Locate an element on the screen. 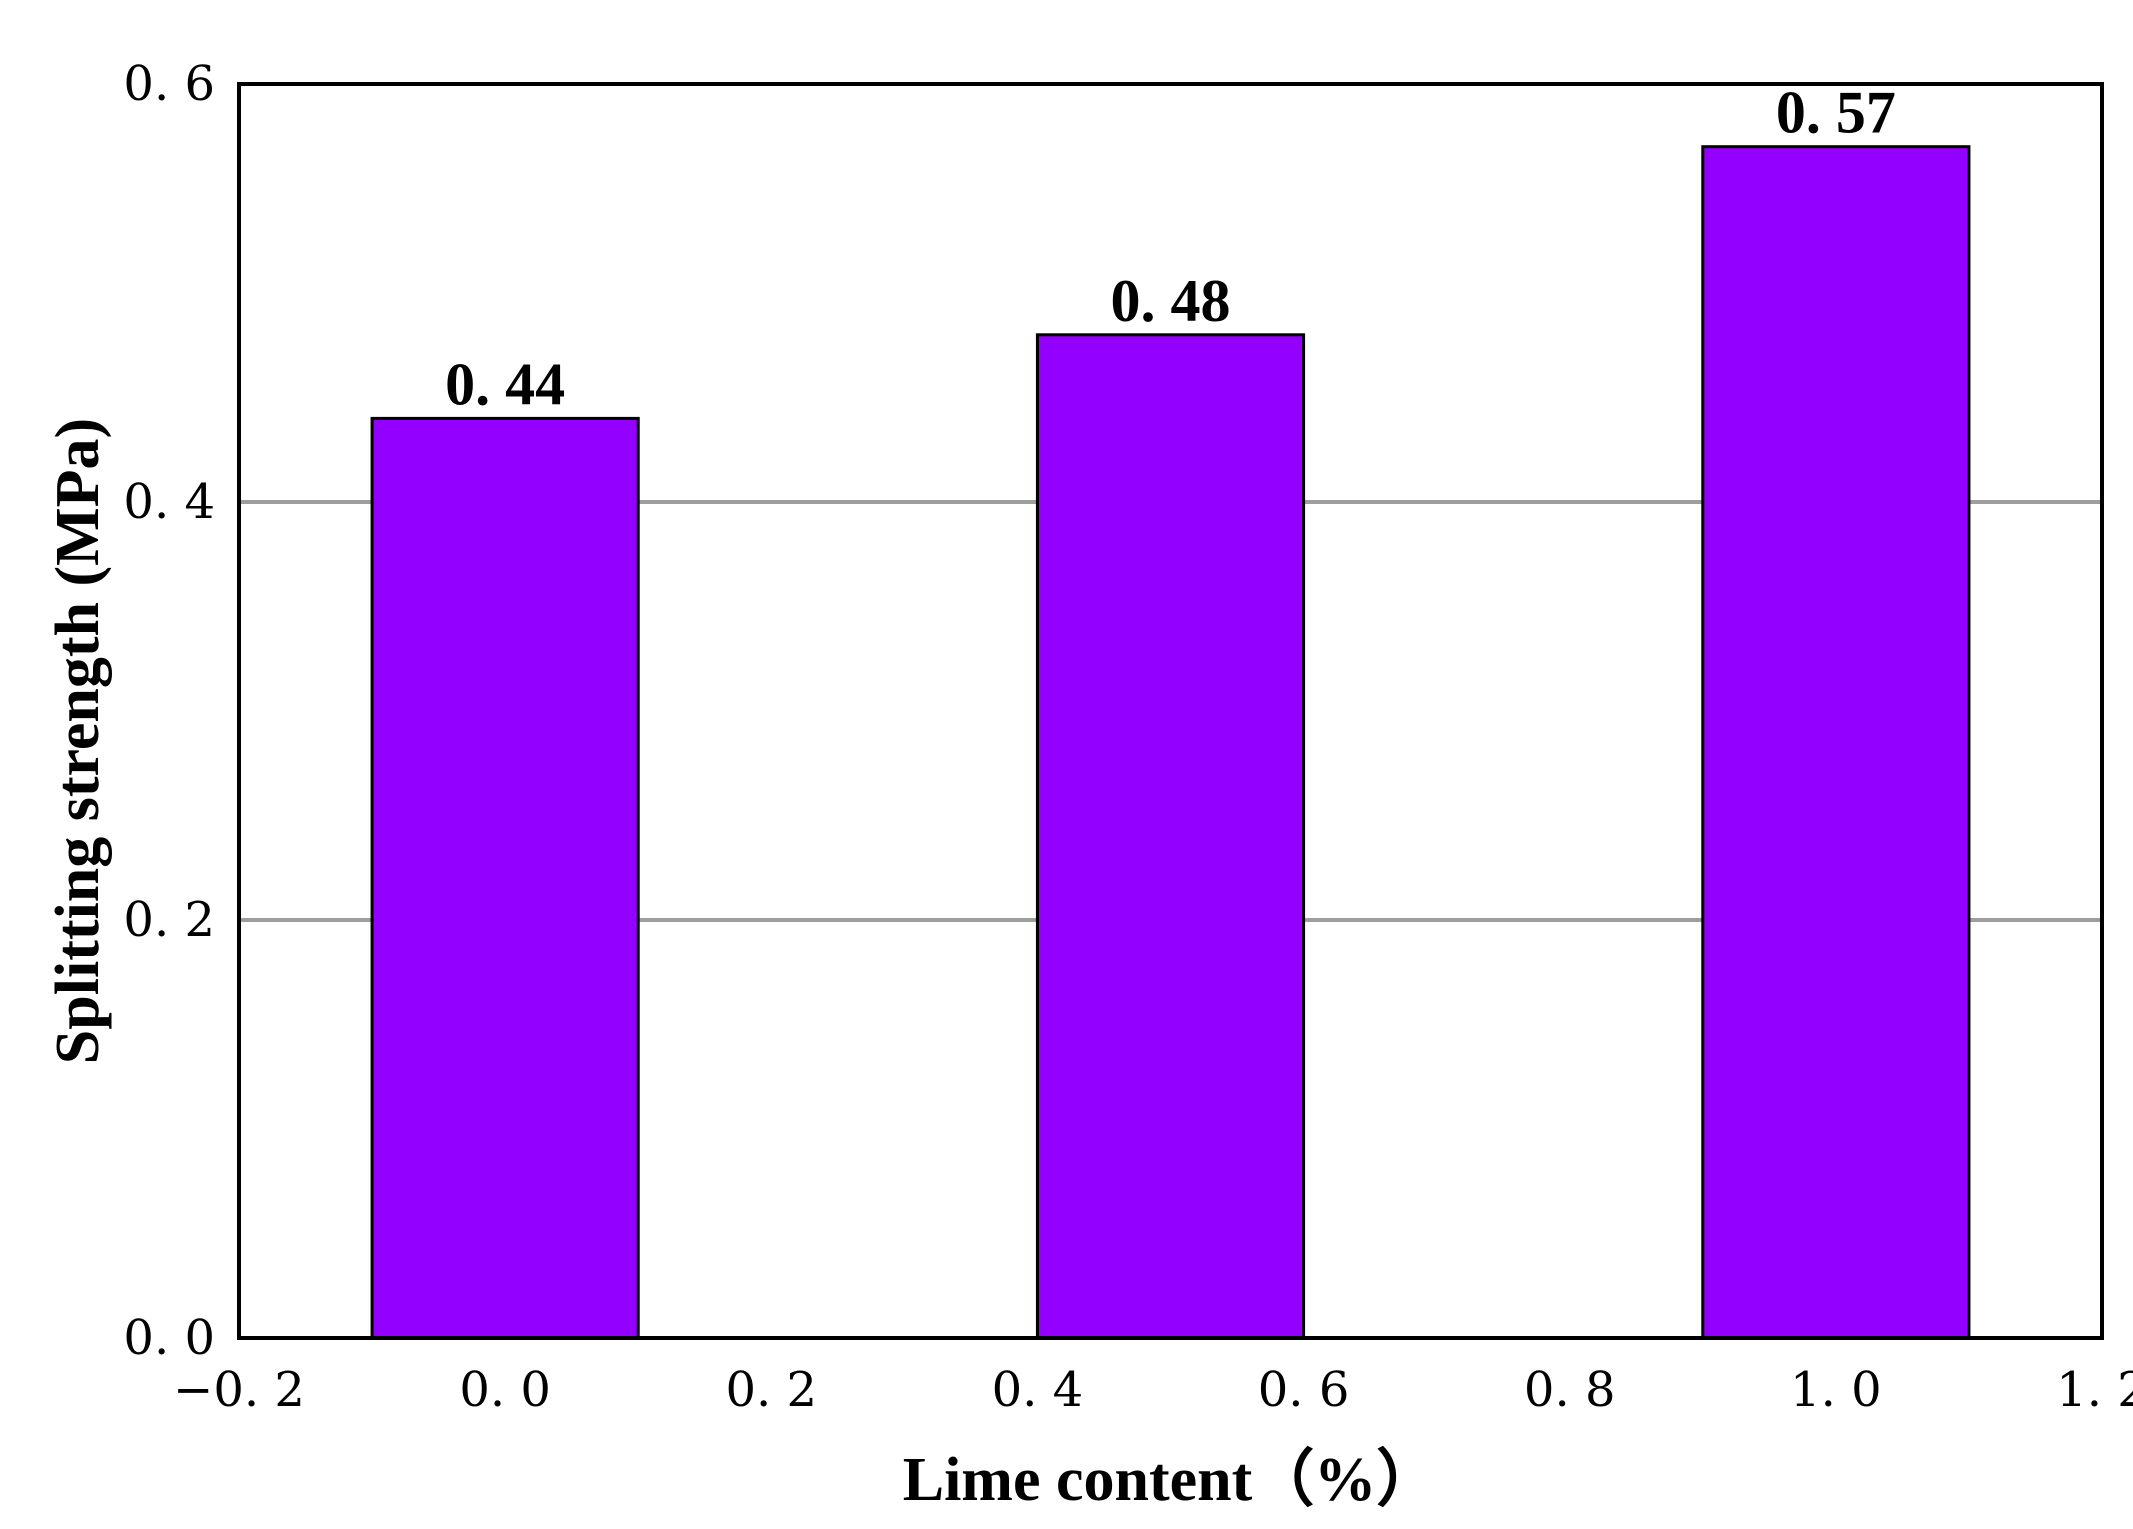  x-tick-label-7: 1. 2 is located at coordinates (2094, 1390).